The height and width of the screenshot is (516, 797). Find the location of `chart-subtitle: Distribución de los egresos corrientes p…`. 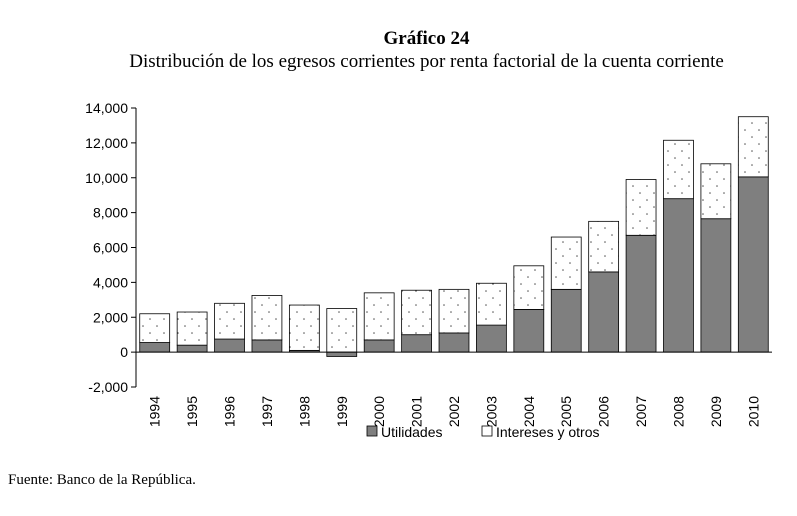

chart-subtitle: Distribución de los egresos corrientes p… is located at coordinates (426, 61).